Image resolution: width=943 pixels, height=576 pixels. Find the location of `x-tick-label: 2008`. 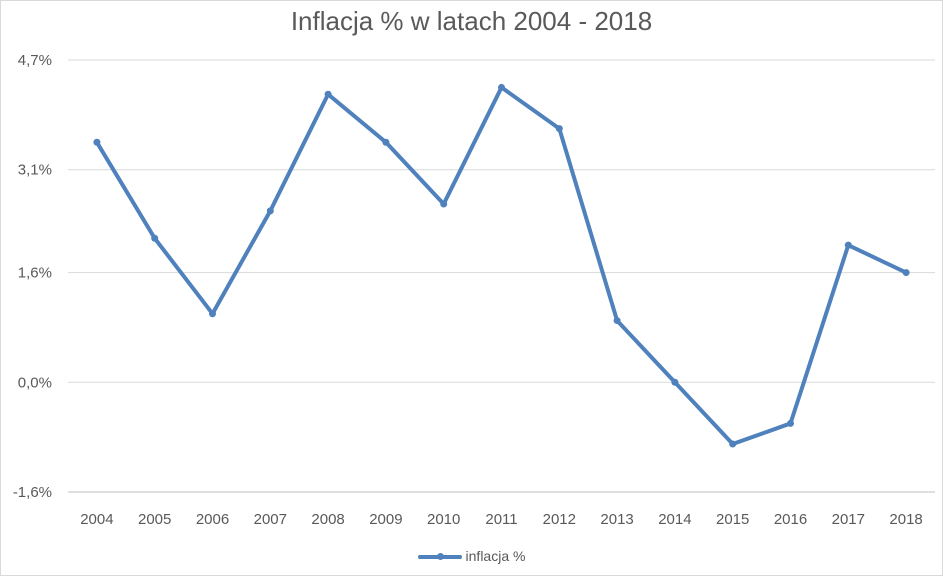

x-tick-label: 2008 is located at coordinates (327, 519).